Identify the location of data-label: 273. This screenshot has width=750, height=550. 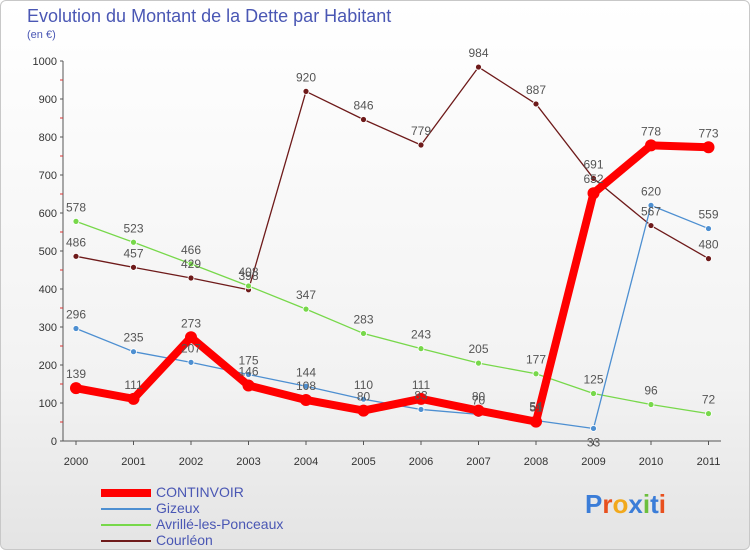
(191, 323).